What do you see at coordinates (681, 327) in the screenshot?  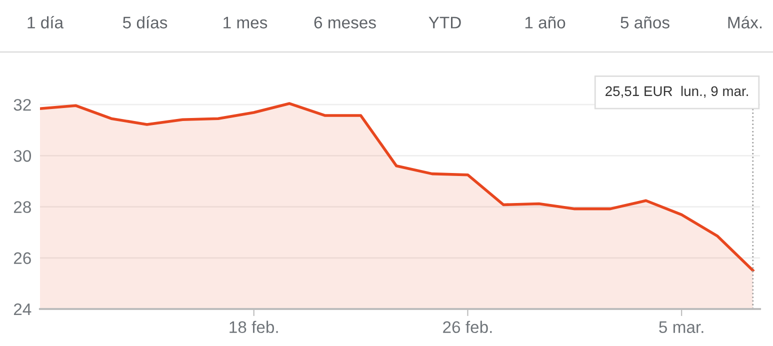 I see `x-tick-label: 5 mar.` at bounding box center [681, 327].